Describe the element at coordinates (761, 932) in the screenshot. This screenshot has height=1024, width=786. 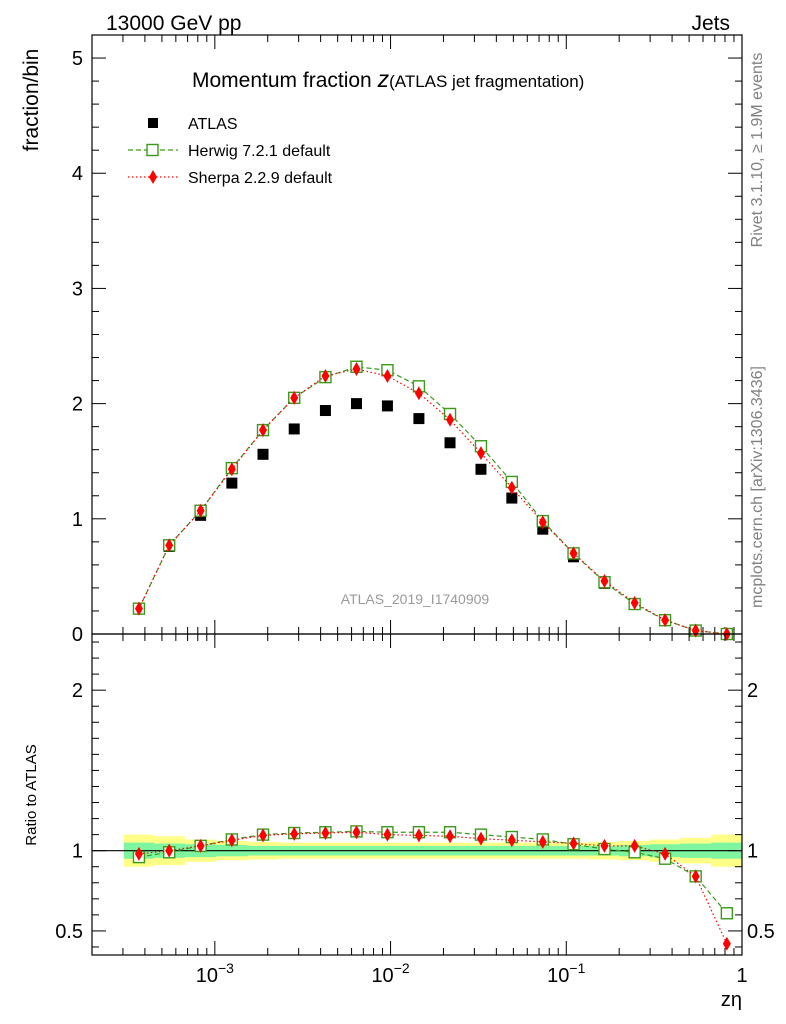
I see `ratio-ytick-label-right: 0.5` at that location.